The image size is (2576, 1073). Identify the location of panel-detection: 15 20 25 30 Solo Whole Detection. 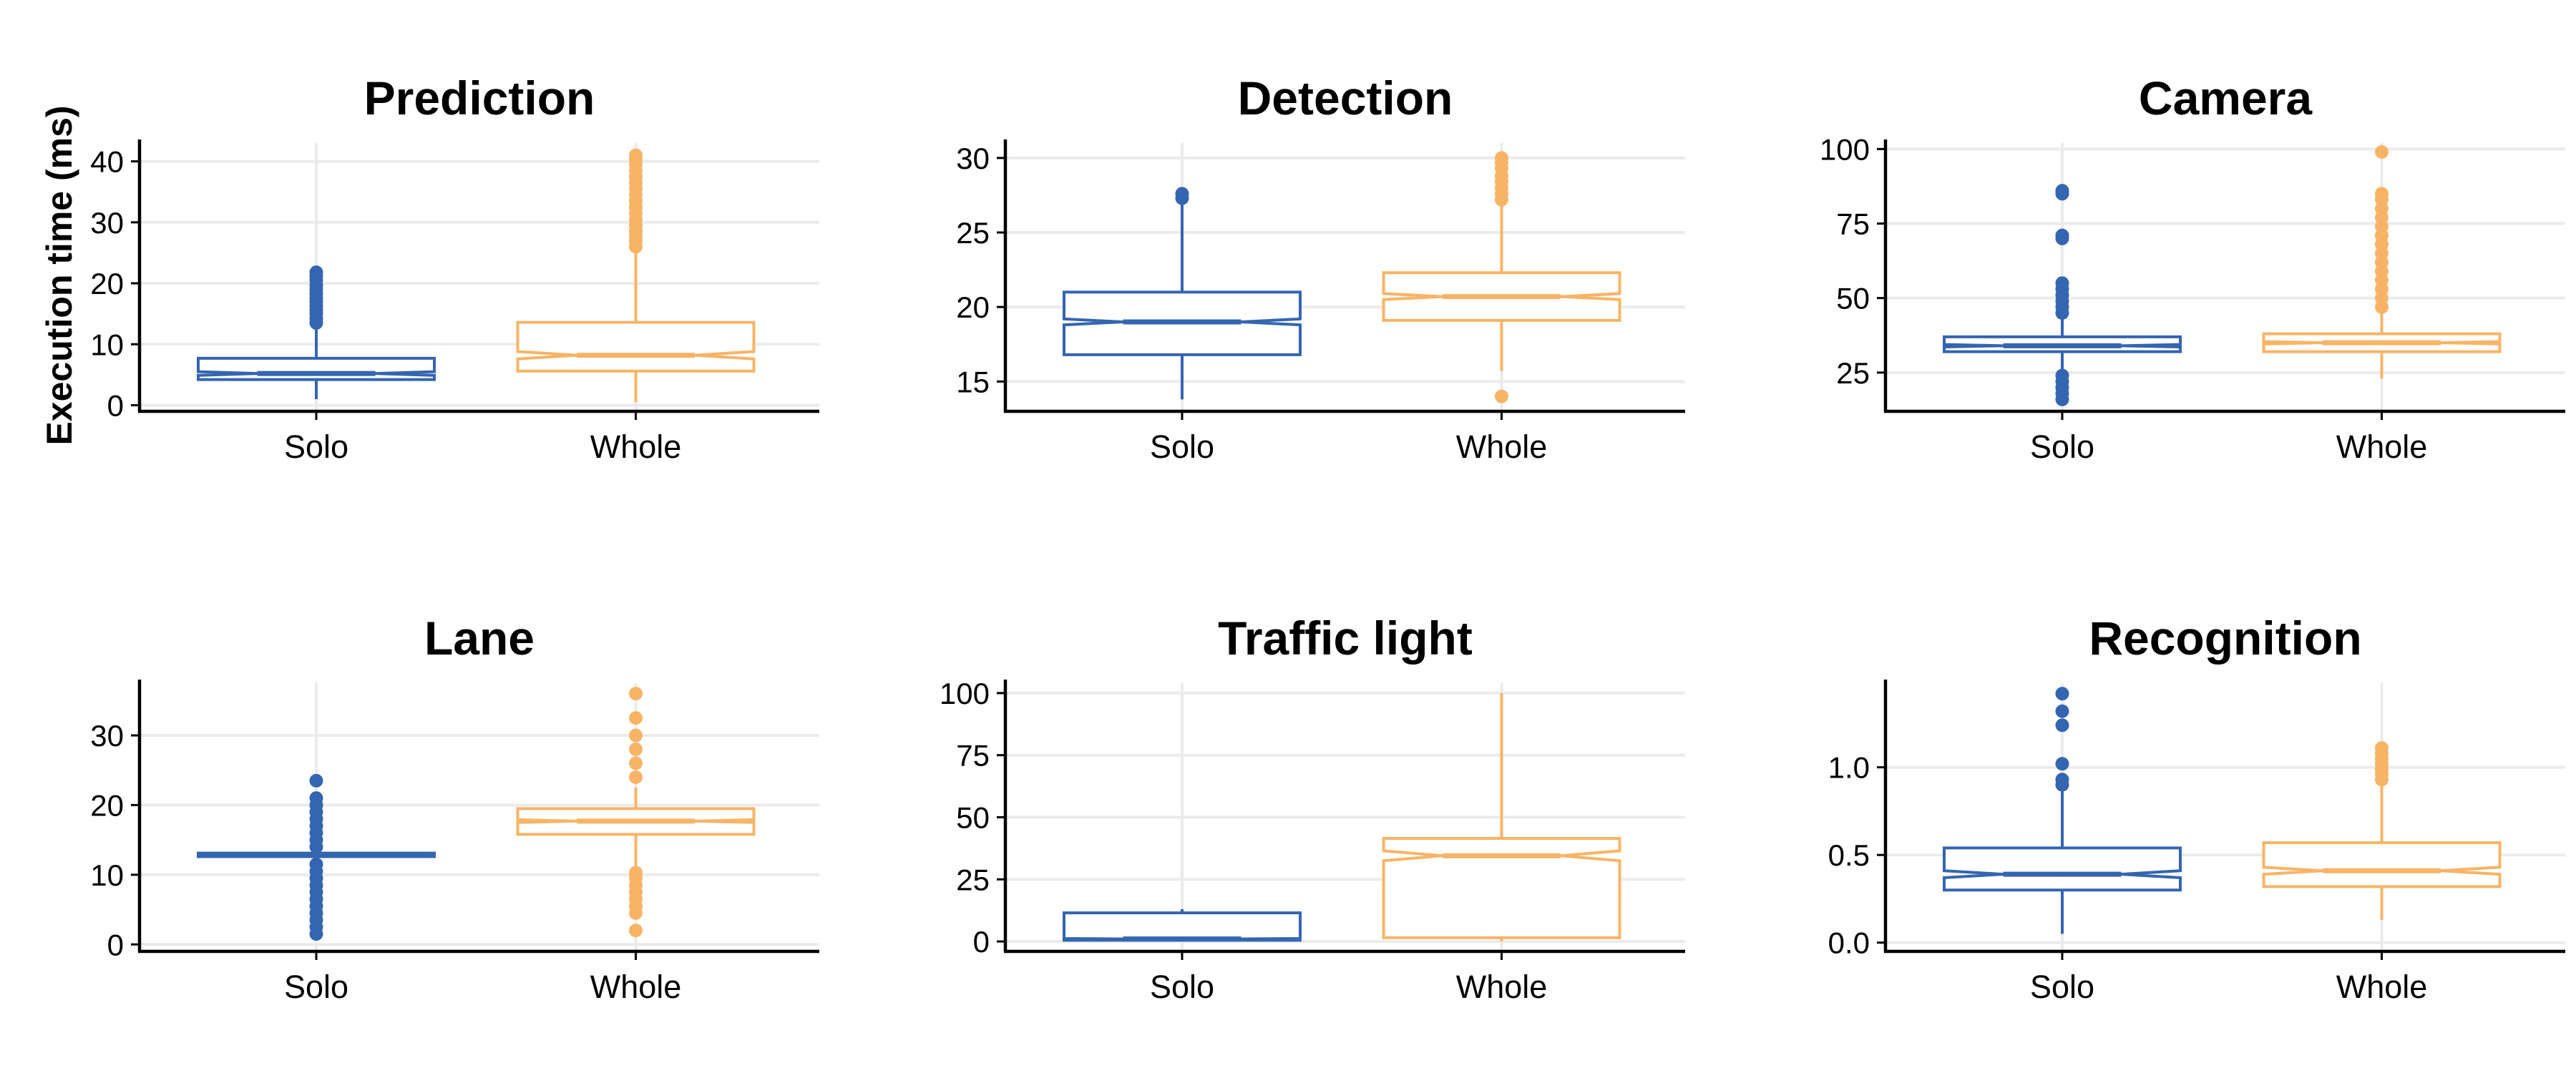
(1320, 268).